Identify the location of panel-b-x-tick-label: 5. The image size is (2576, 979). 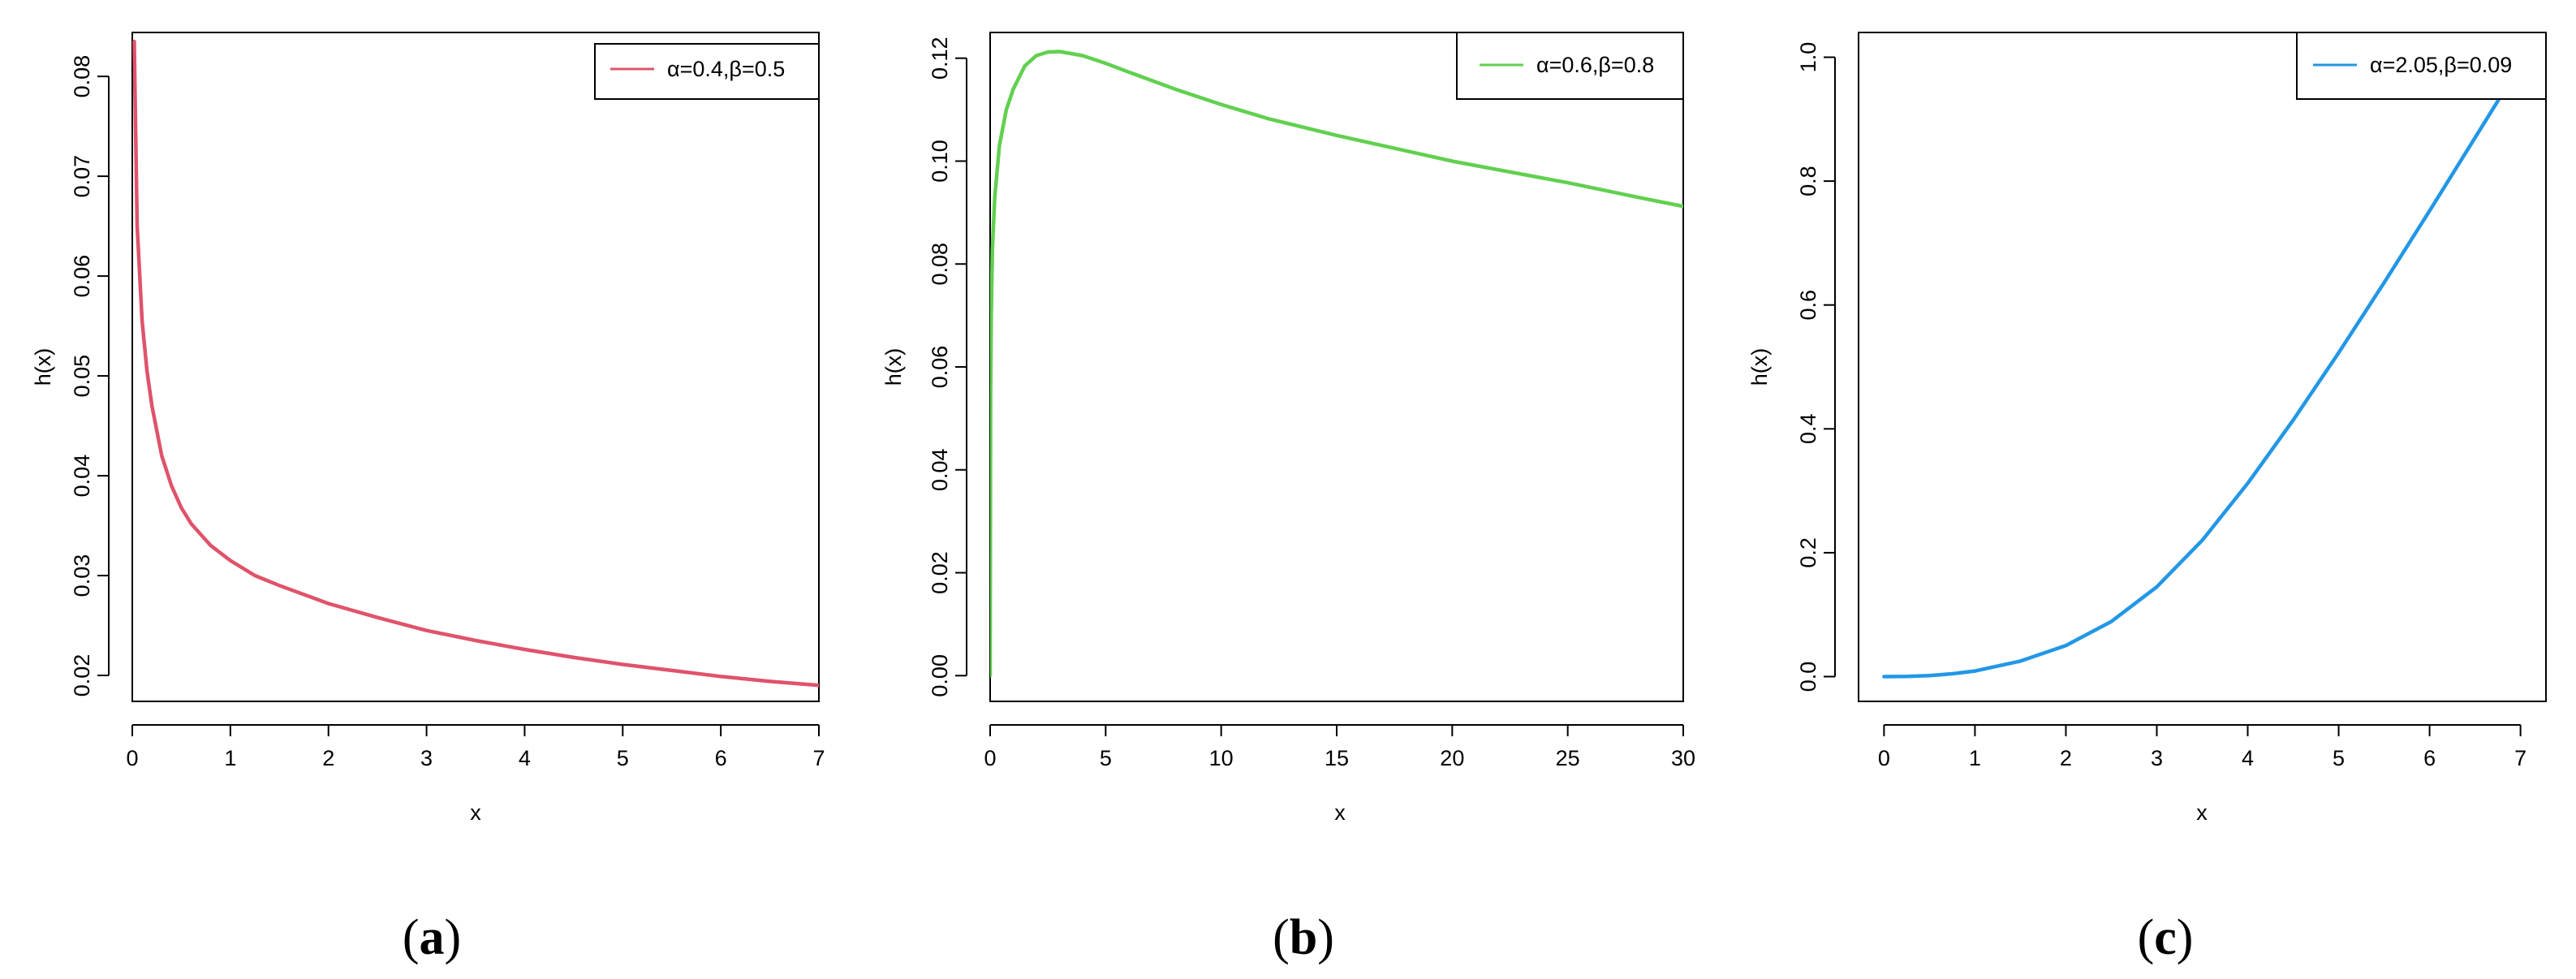
(1106, 758).